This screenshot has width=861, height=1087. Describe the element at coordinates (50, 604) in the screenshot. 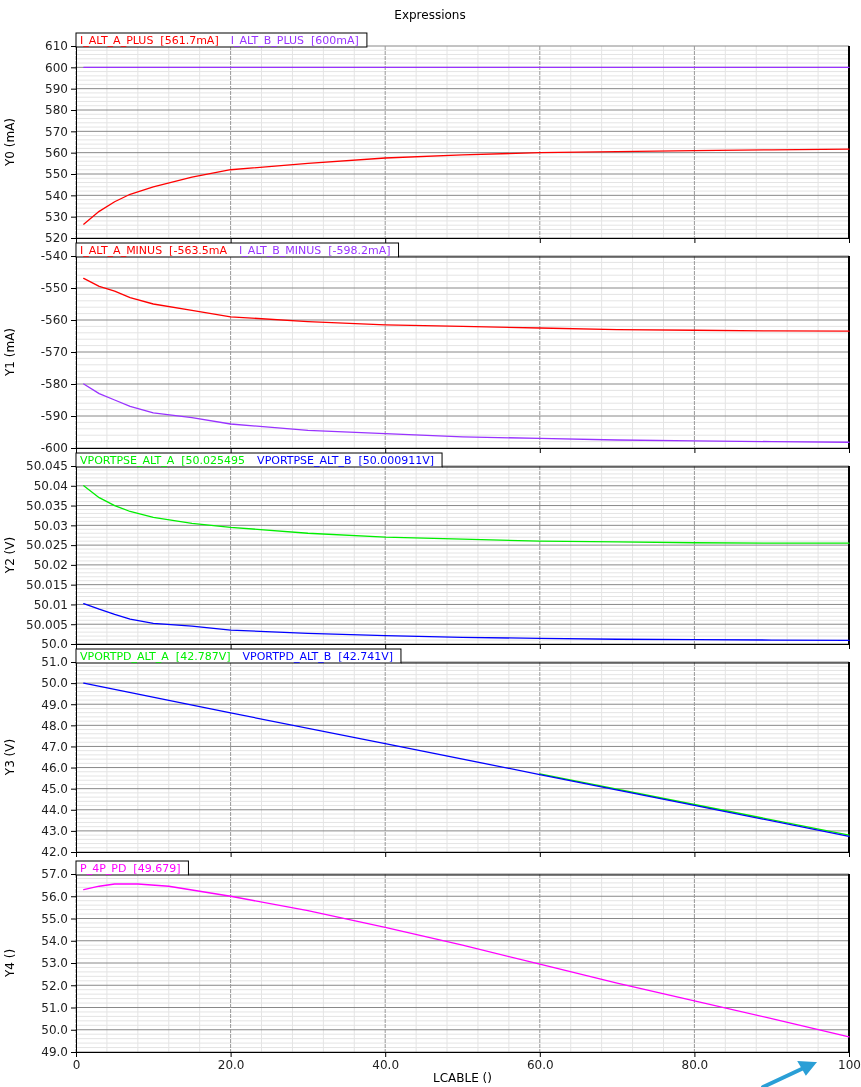

I see `y-tick-label: 50.01` at that location.